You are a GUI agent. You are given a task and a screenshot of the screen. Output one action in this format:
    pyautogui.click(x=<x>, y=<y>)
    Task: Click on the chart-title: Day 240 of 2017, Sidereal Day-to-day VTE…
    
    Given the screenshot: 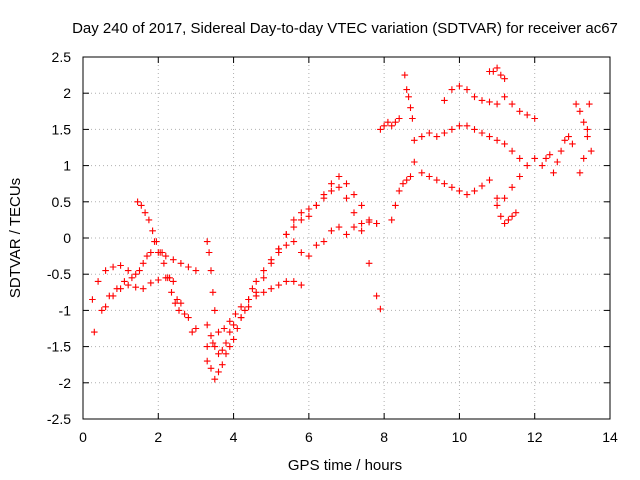 What is the action you would take?
    pyautogui.click(x=345, y=28)
    